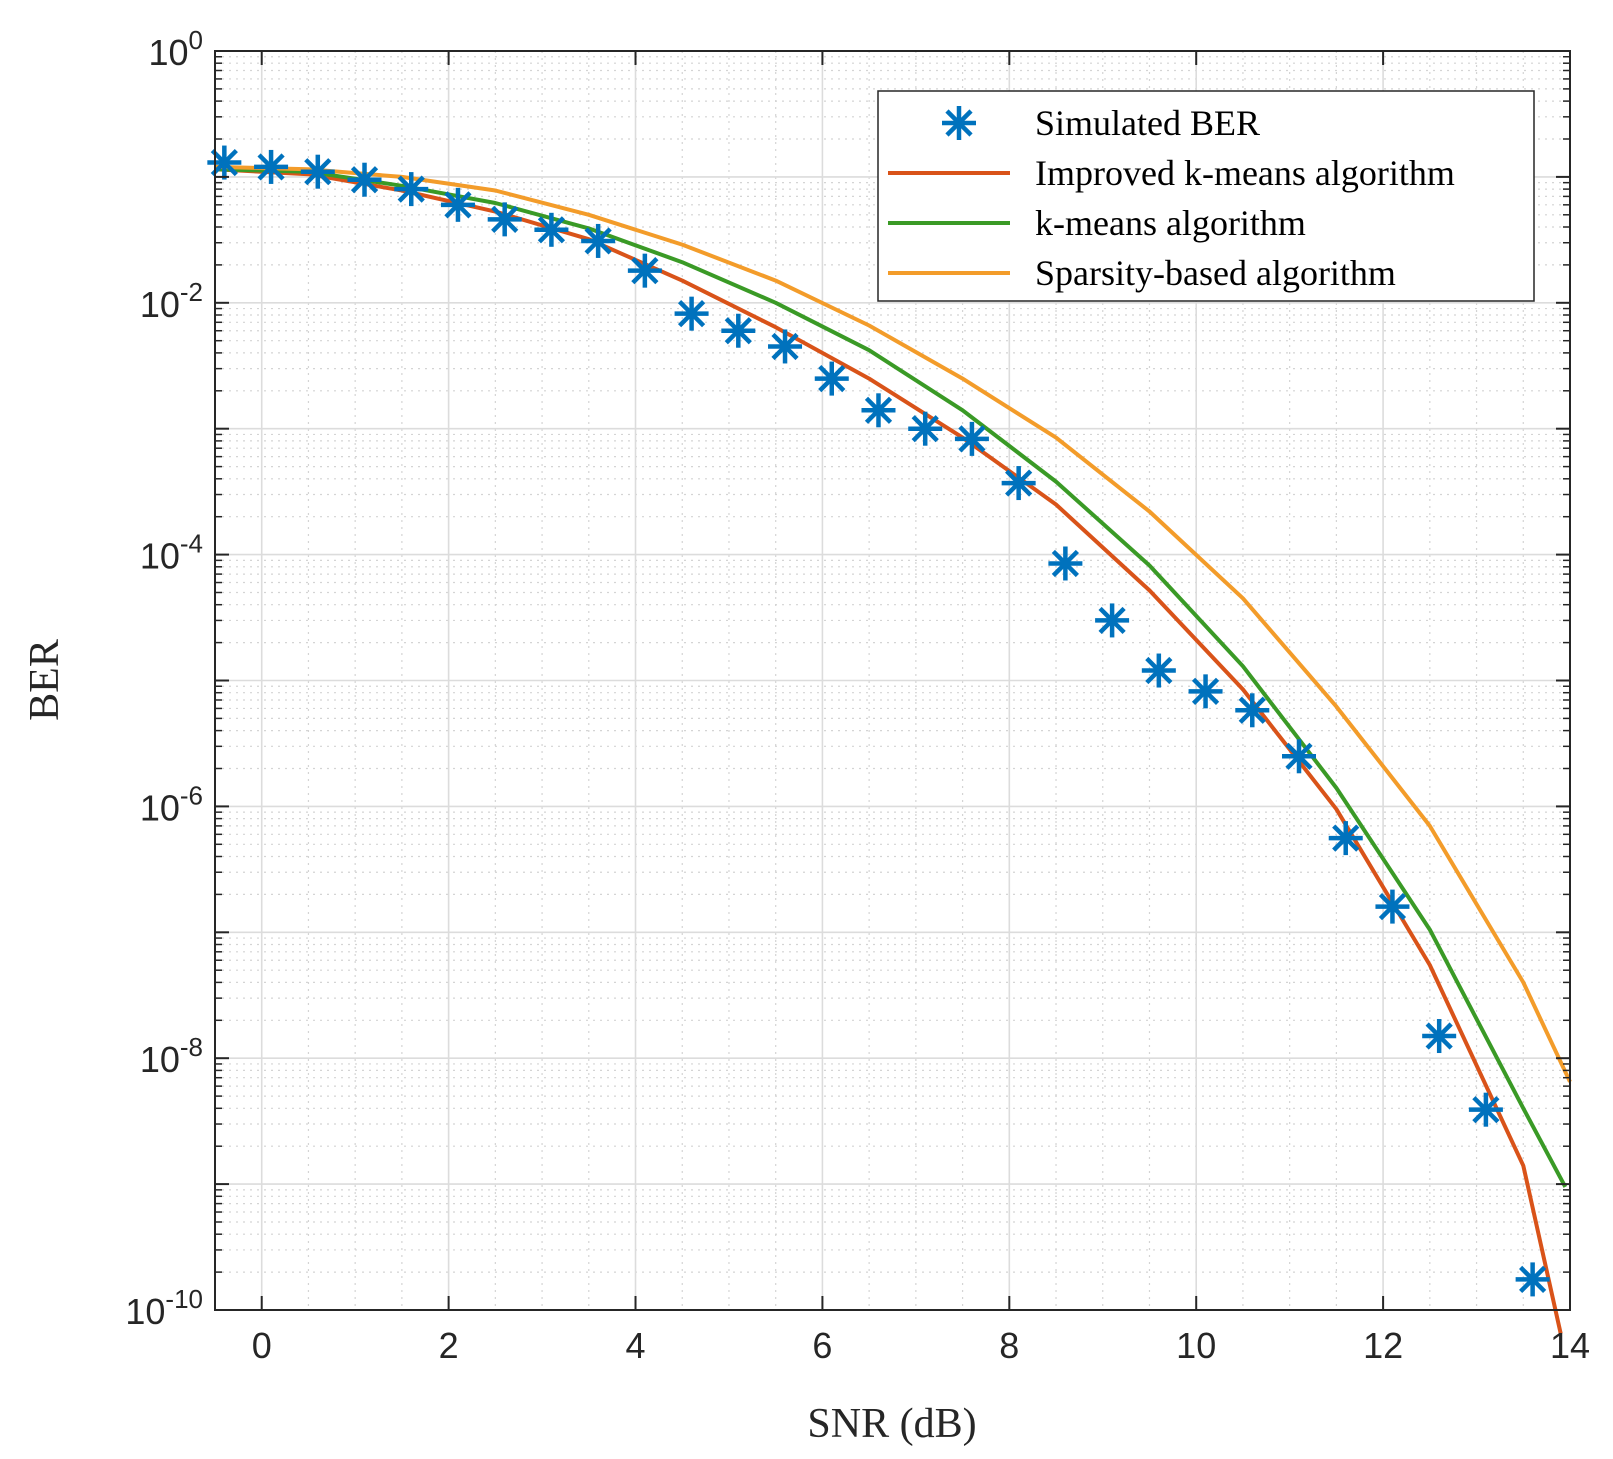 This screenshot has height=1459, width=1613. What do you see at coordinates (164, 678) in the screenshot?
I see `y-tick-labels: 10⁰ 10⁻² 10⁻⁴ 10⁻⁶ 10⁻⁸ 10⁻¹⁰` at bounding box center [164, 678].